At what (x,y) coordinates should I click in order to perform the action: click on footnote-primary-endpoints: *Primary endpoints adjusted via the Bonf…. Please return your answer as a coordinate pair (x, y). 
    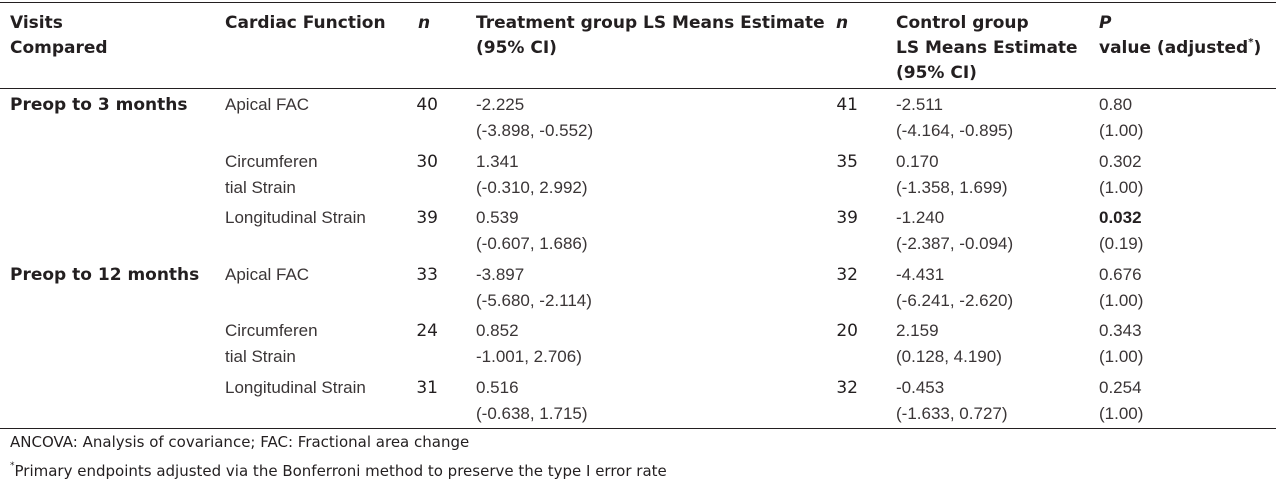
    Looking at the image, I should click on (338, 471).